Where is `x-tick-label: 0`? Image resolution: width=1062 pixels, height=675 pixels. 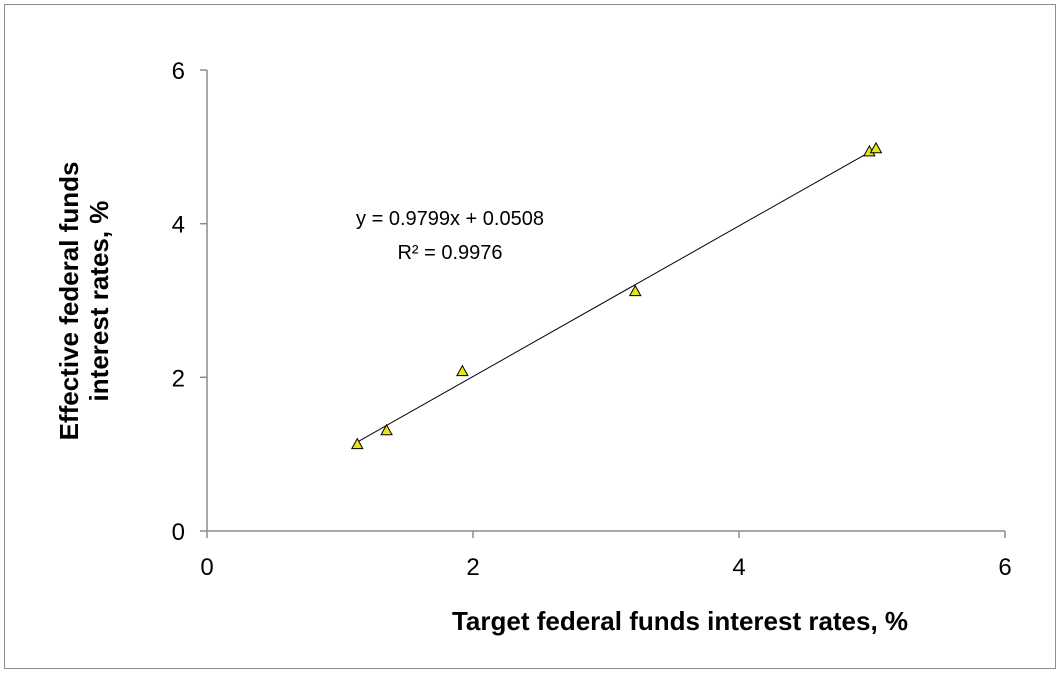 x-tick-label: 0 is located at coordinates (206, 567).